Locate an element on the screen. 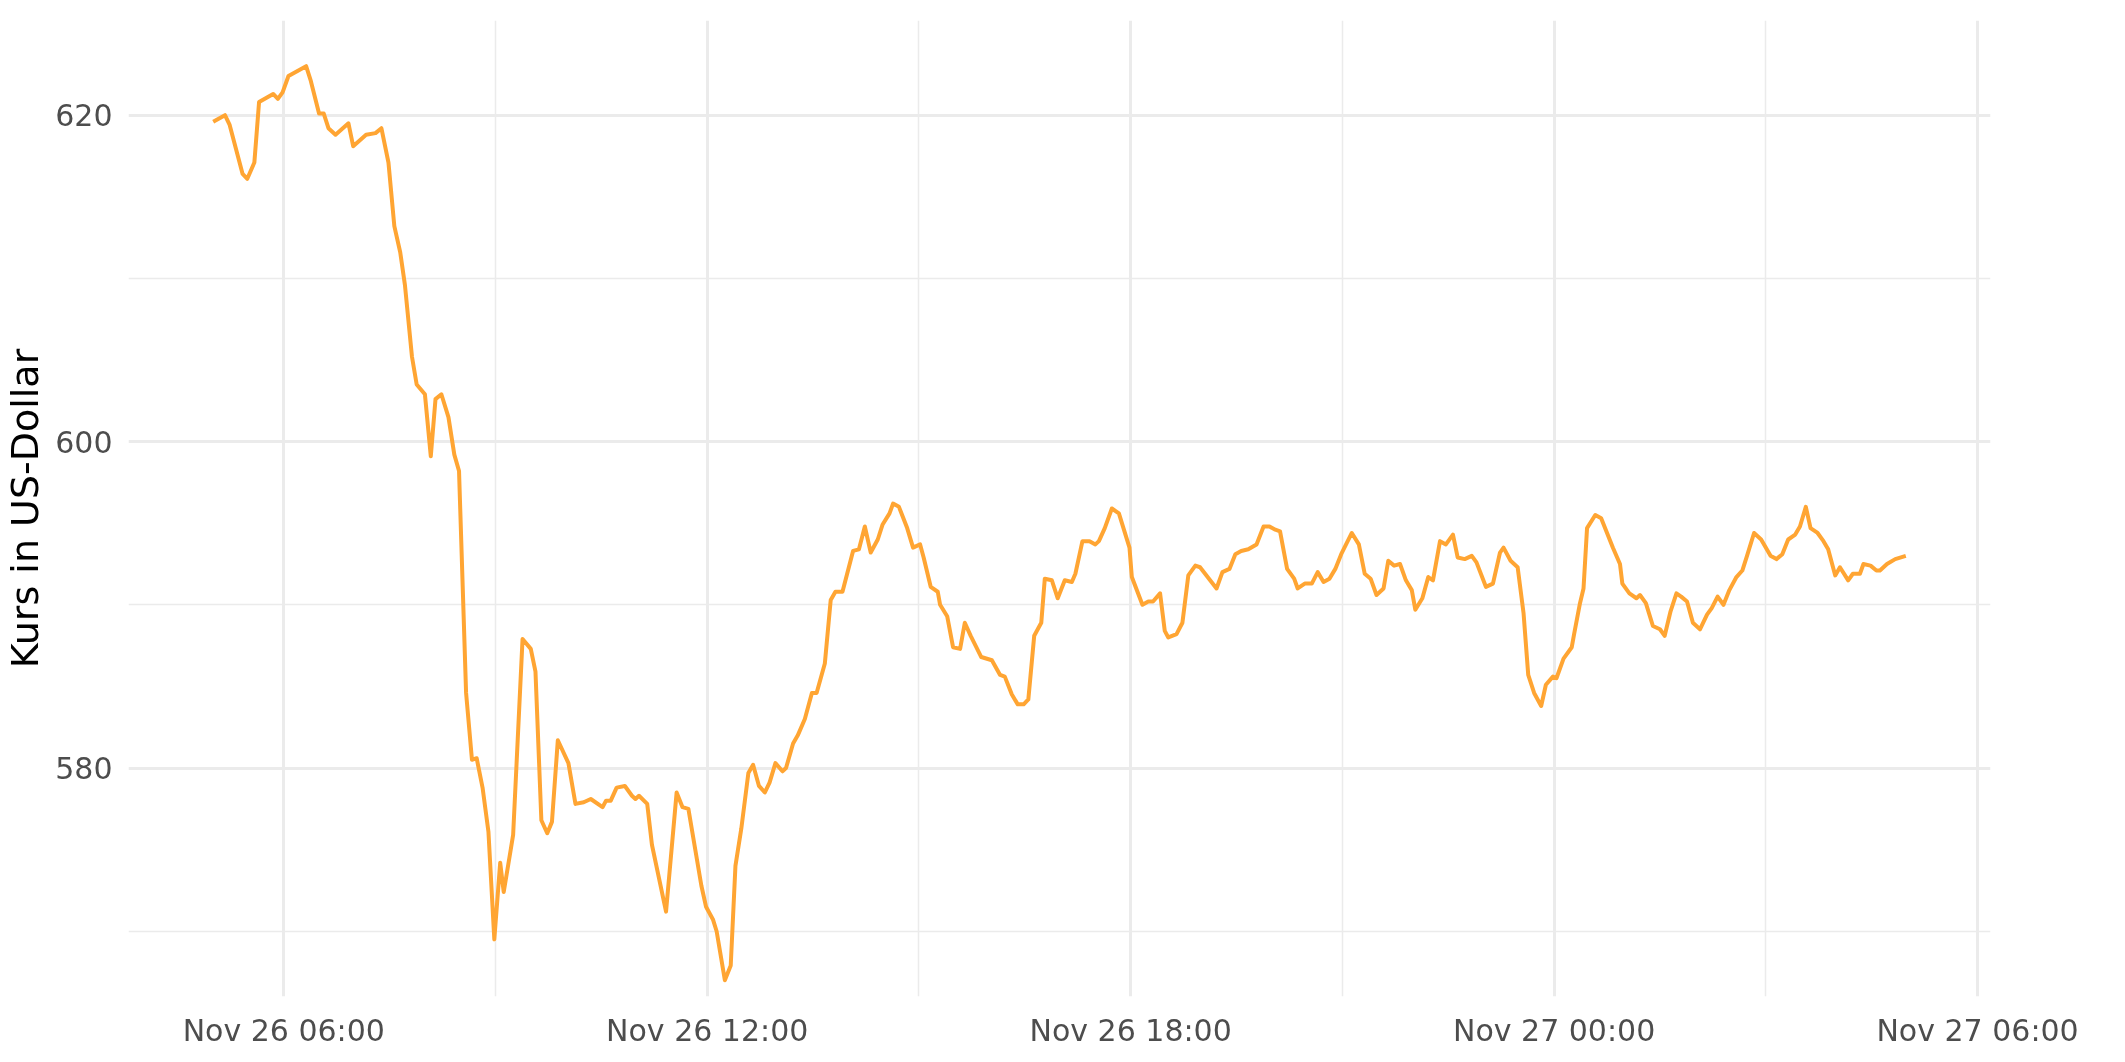 This screenshot has width=2125, height=1062. y-tick-label: 600 is located at coordinates (84, 442).